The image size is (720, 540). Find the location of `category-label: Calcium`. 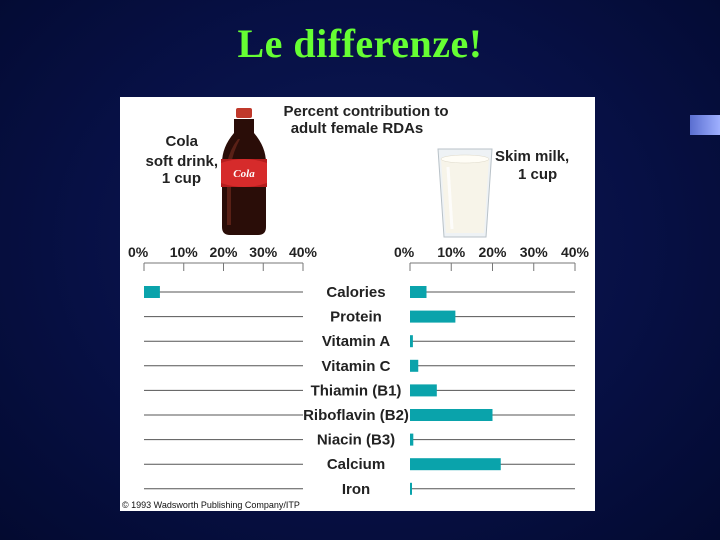

category-label: Calcium is located at coordinates (356, 464).